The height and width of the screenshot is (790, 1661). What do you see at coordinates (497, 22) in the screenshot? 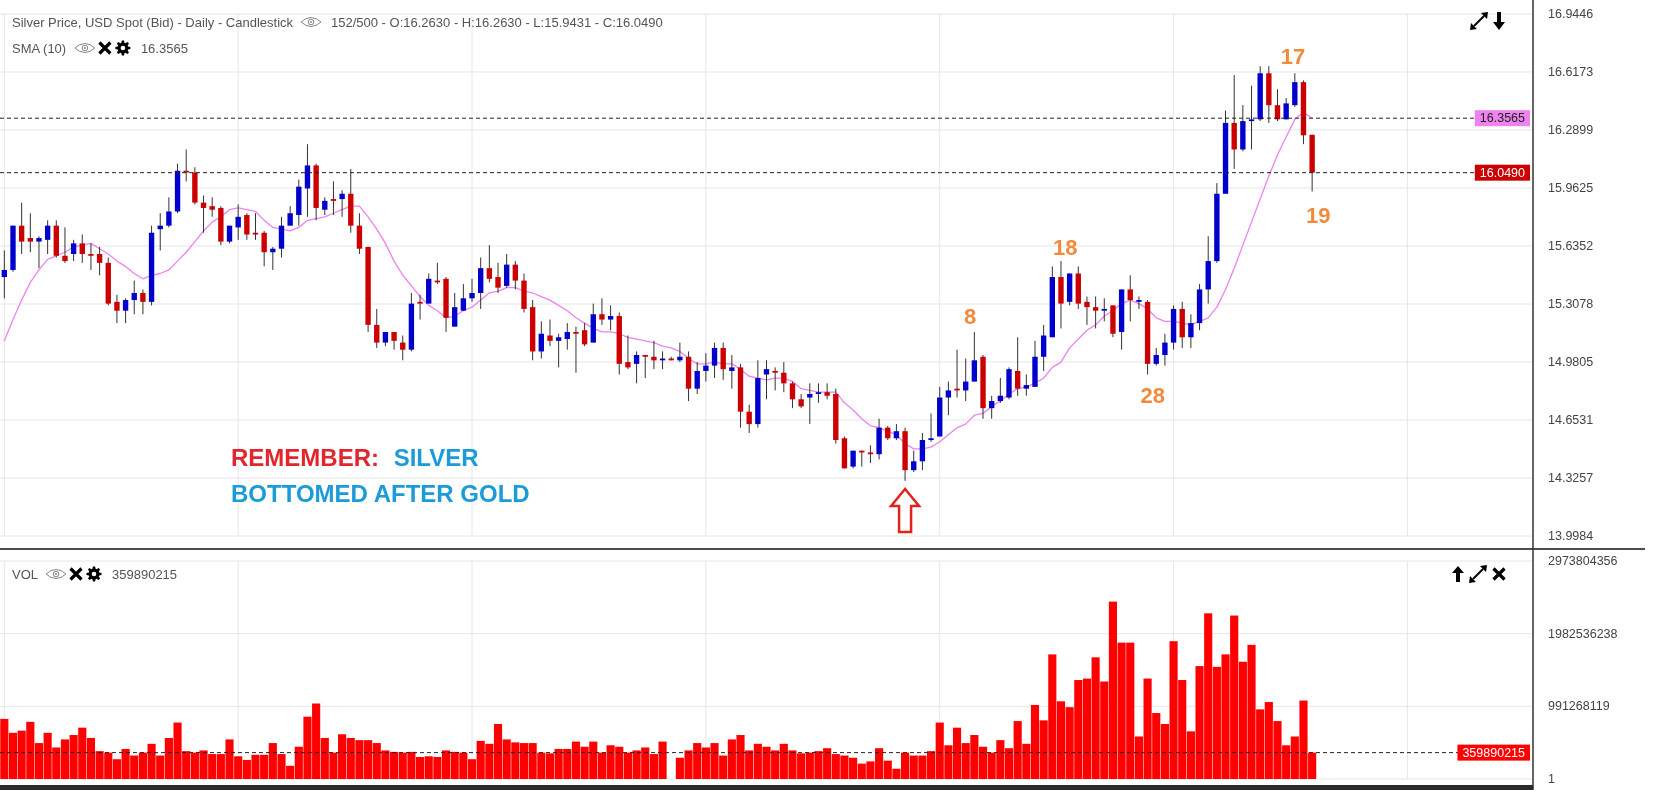
I see `chart-subtitle: 152/500 - O:16.2630 - H:16.2630 - L:15.9431 - C:16.0490` at bounding box center [497, 22].